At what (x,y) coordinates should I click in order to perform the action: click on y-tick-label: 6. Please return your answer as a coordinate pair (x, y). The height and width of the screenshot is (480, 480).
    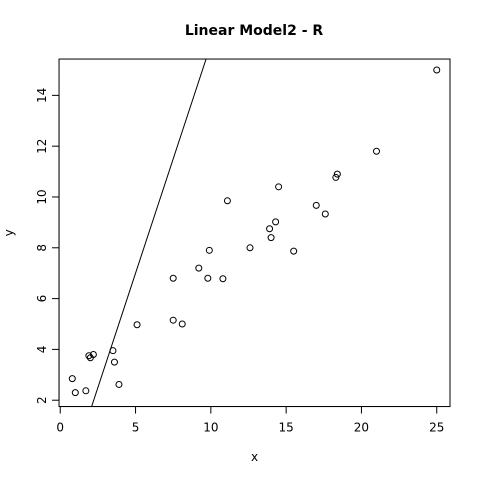
    Looking at the image, I should click on (42, 299).